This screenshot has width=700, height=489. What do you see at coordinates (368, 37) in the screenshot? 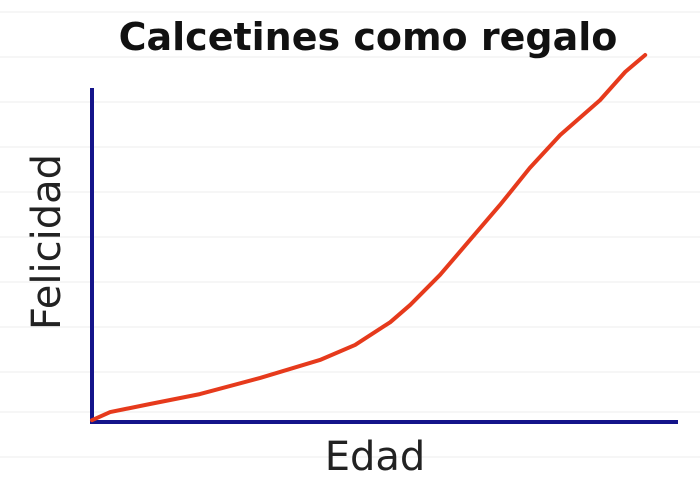
I see `chart-title: Calcetines como regalo` at bounding box center [368, 37].